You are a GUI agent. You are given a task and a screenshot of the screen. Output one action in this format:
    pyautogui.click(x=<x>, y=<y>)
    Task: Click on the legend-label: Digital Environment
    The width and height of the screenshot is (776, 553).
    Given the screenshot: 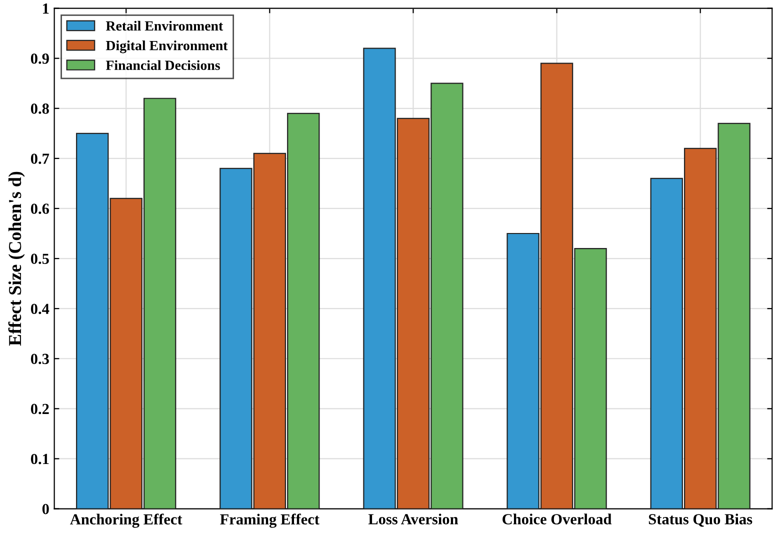 What is the action you would take?
    pyautogui.click(x=167, y=47)
    